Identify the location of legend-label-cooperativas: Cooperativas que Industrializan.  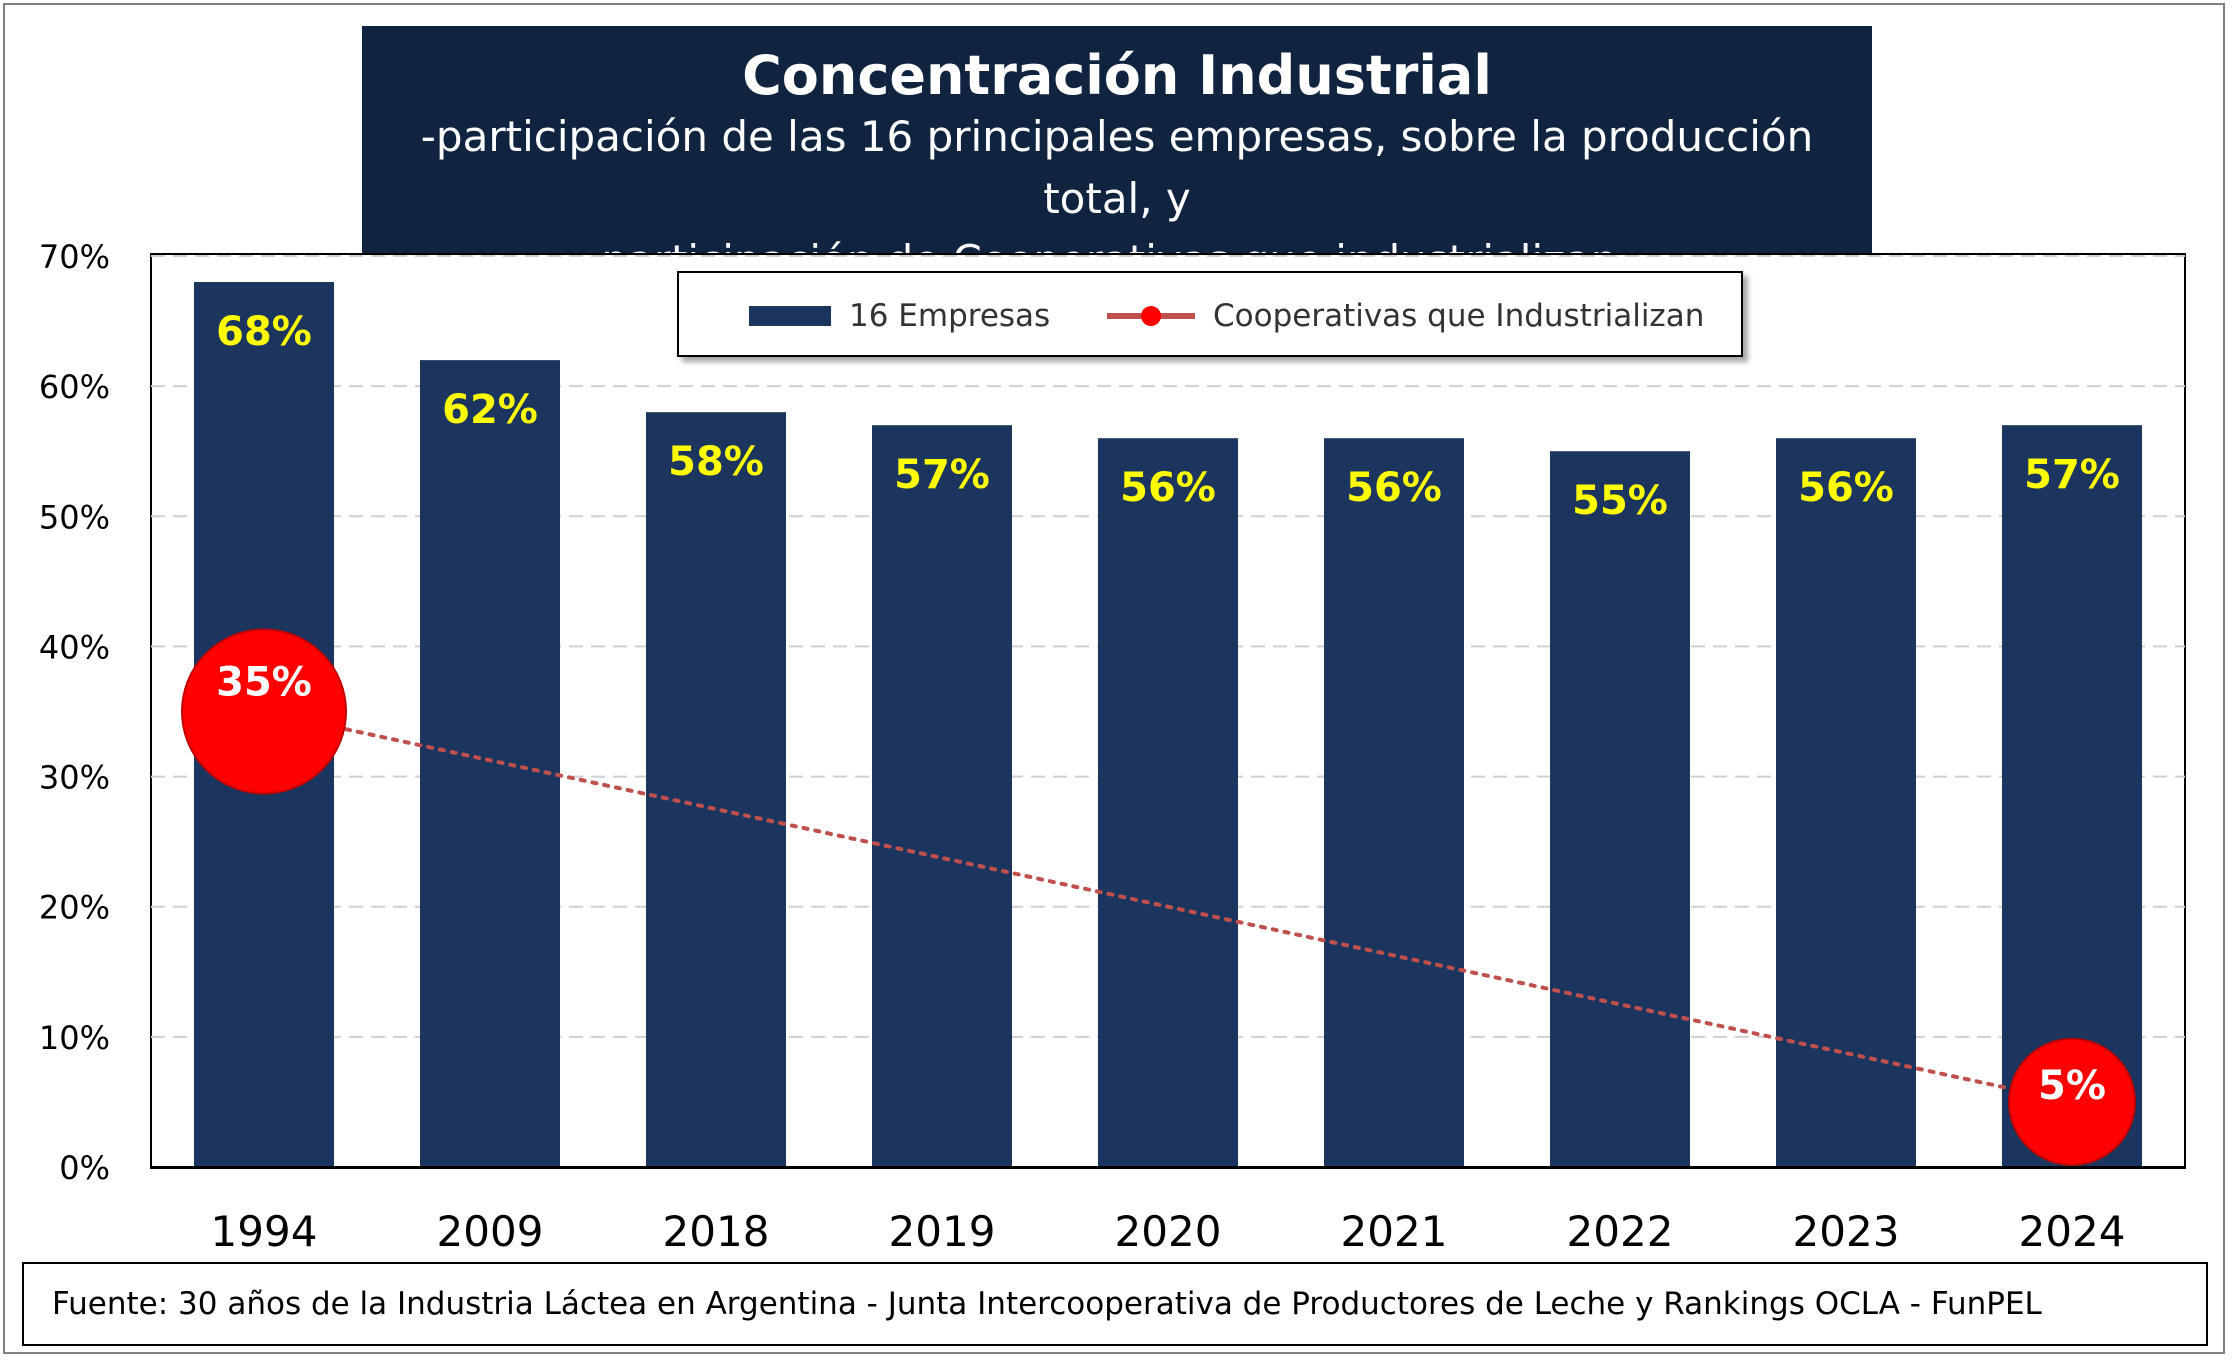
(1459, 316).